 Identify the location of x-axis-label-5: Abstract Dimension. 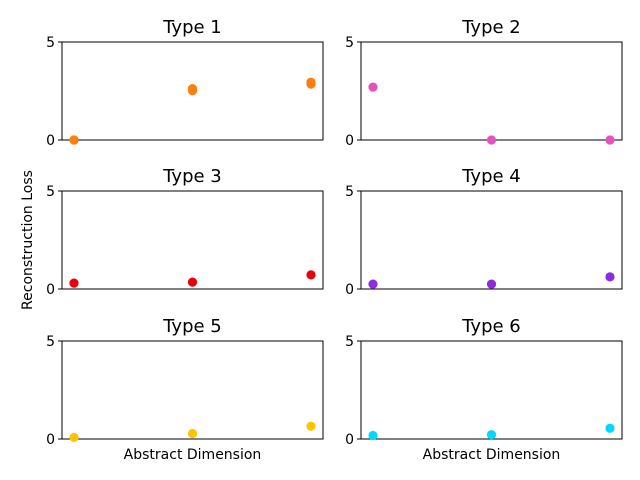
(193, 455).